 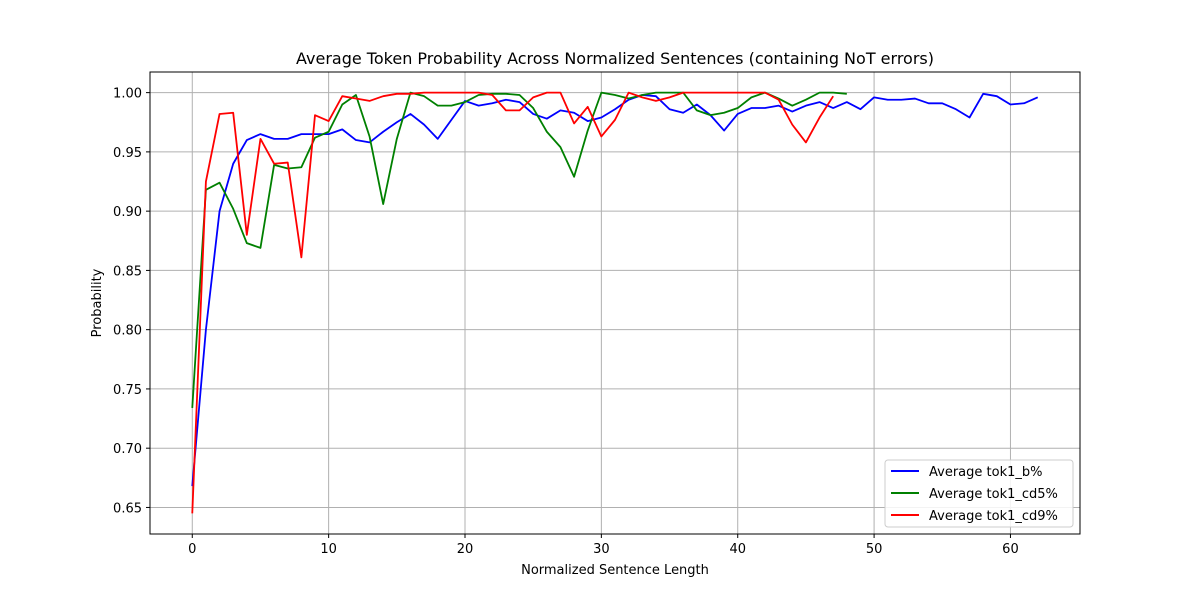 What do you see at coordinates (127, 390) in the screenshot?
I see `y-tick-label: 0.75` at bounding box center [127, 390].